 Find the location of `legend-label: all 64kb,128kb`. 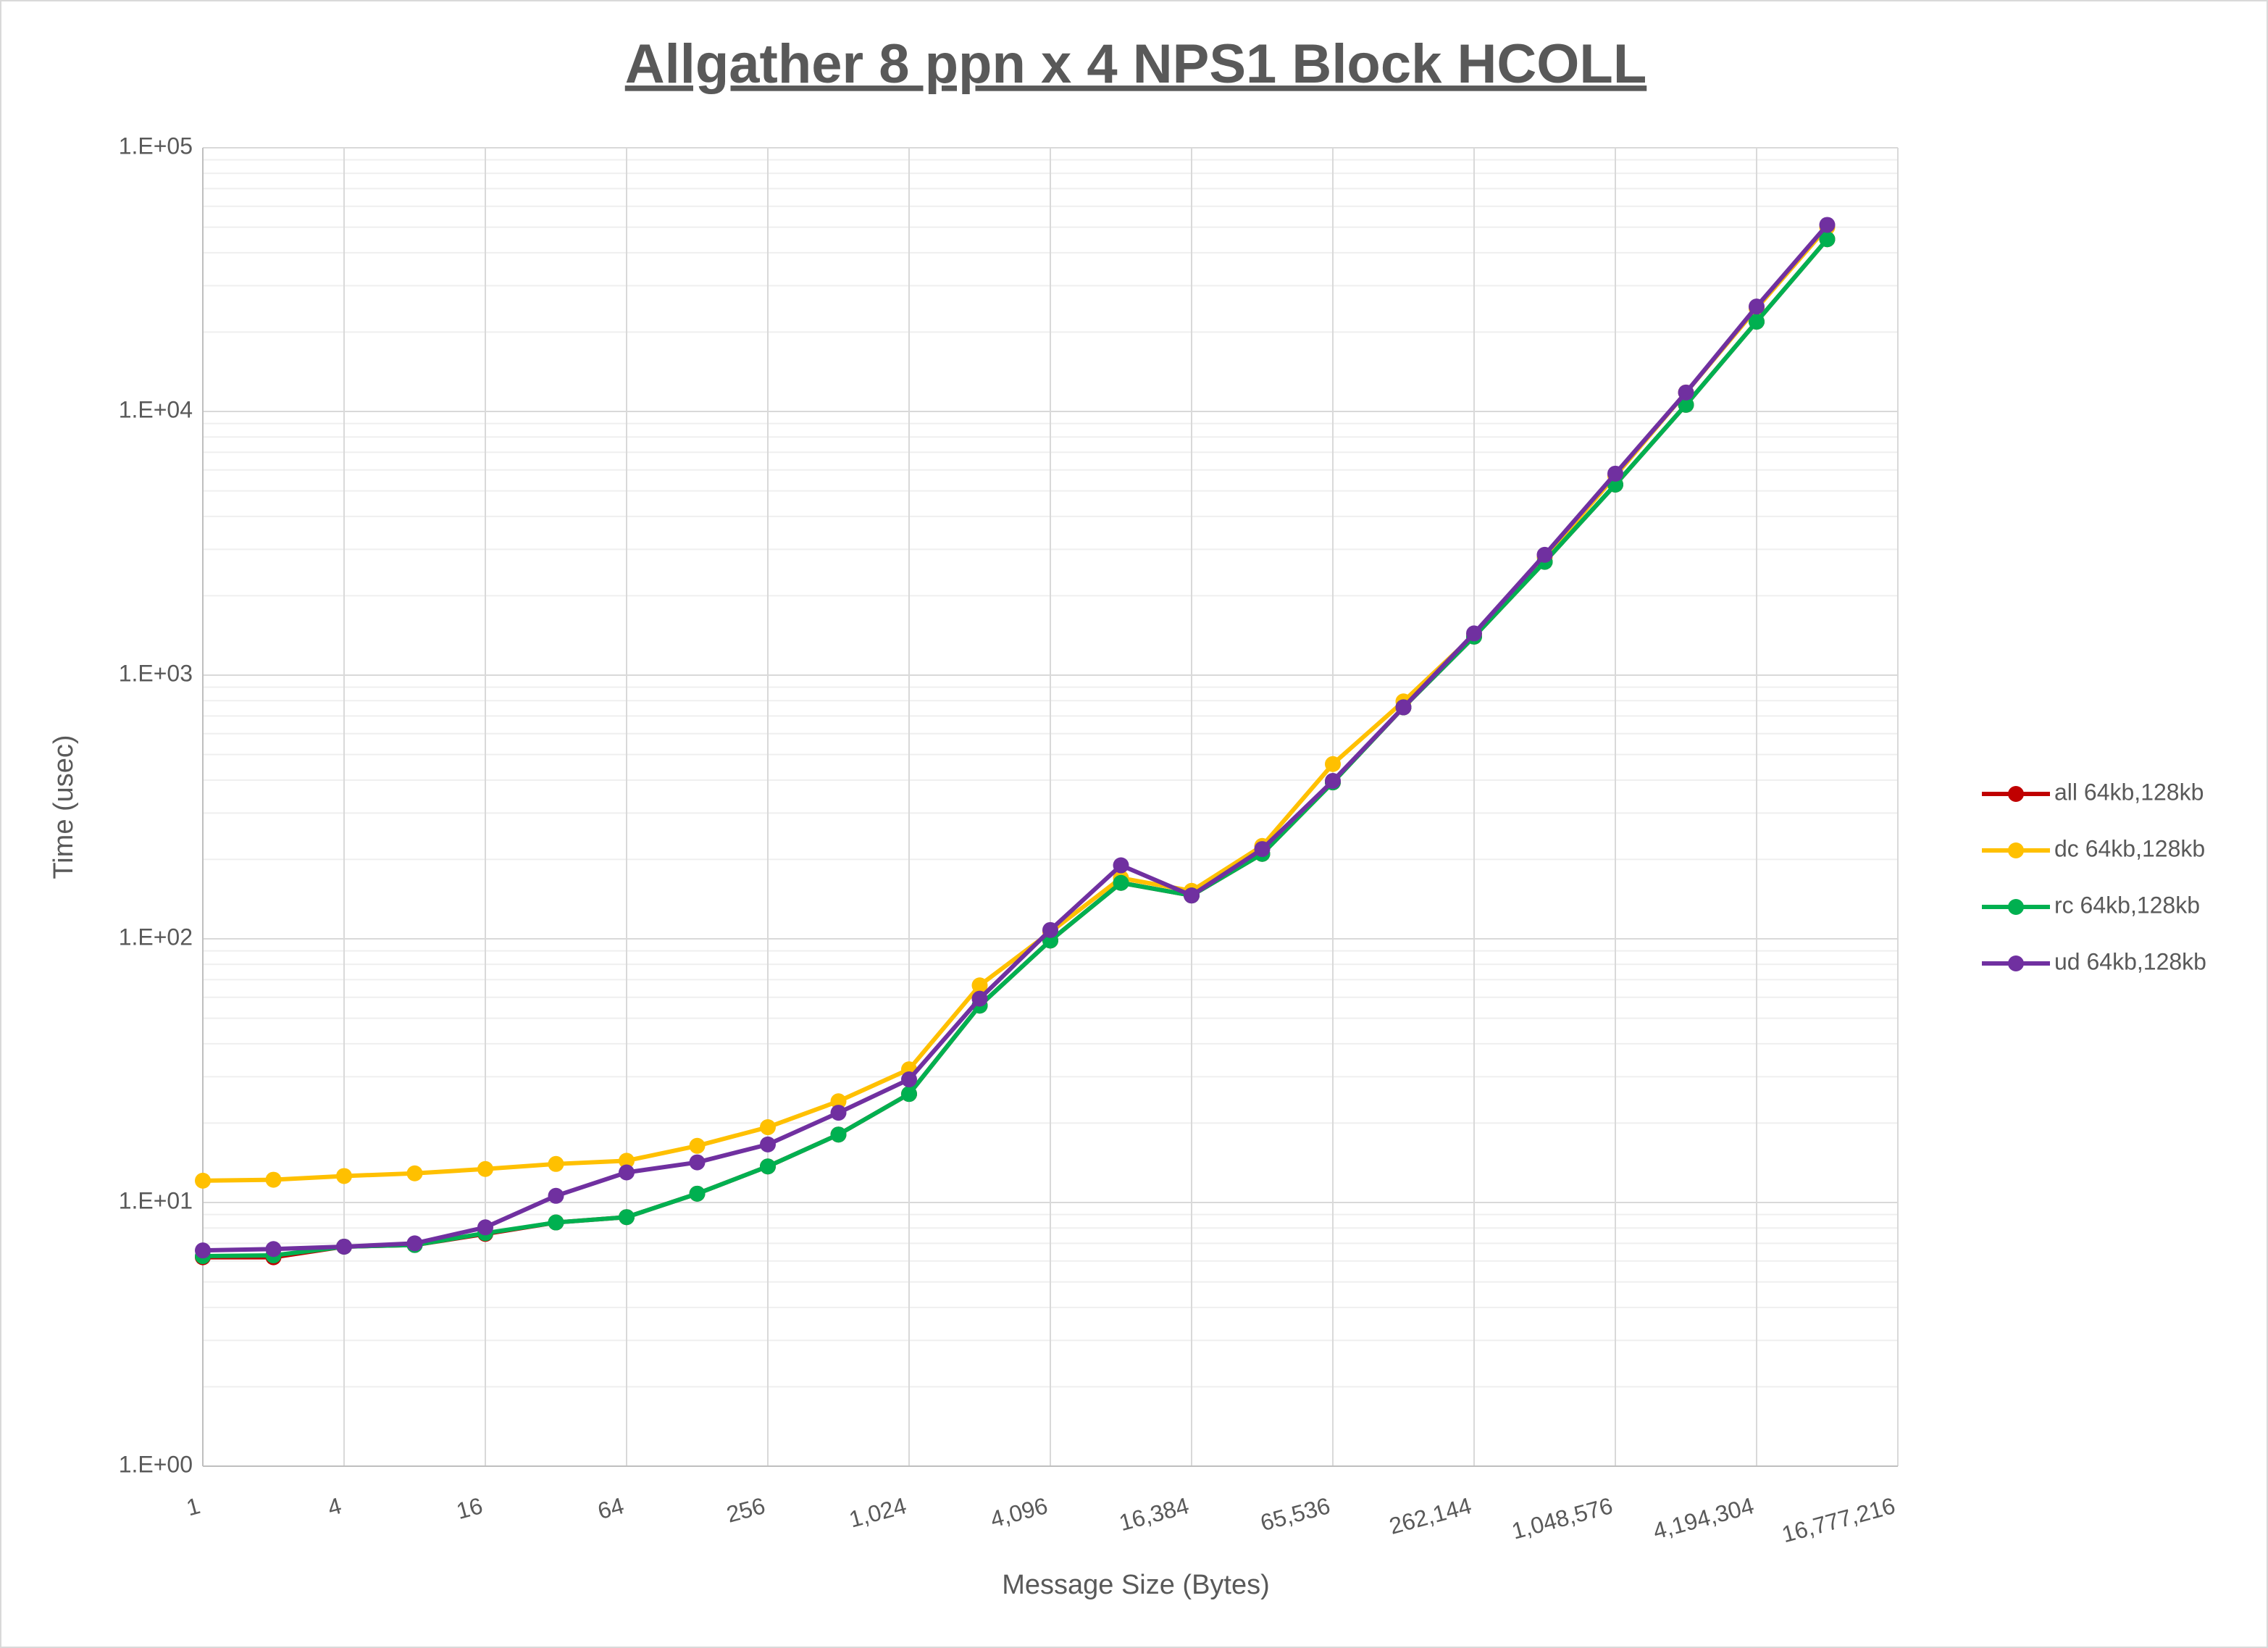

legend-label: all 64kb,128kb is located at coordinates (2129, 792).